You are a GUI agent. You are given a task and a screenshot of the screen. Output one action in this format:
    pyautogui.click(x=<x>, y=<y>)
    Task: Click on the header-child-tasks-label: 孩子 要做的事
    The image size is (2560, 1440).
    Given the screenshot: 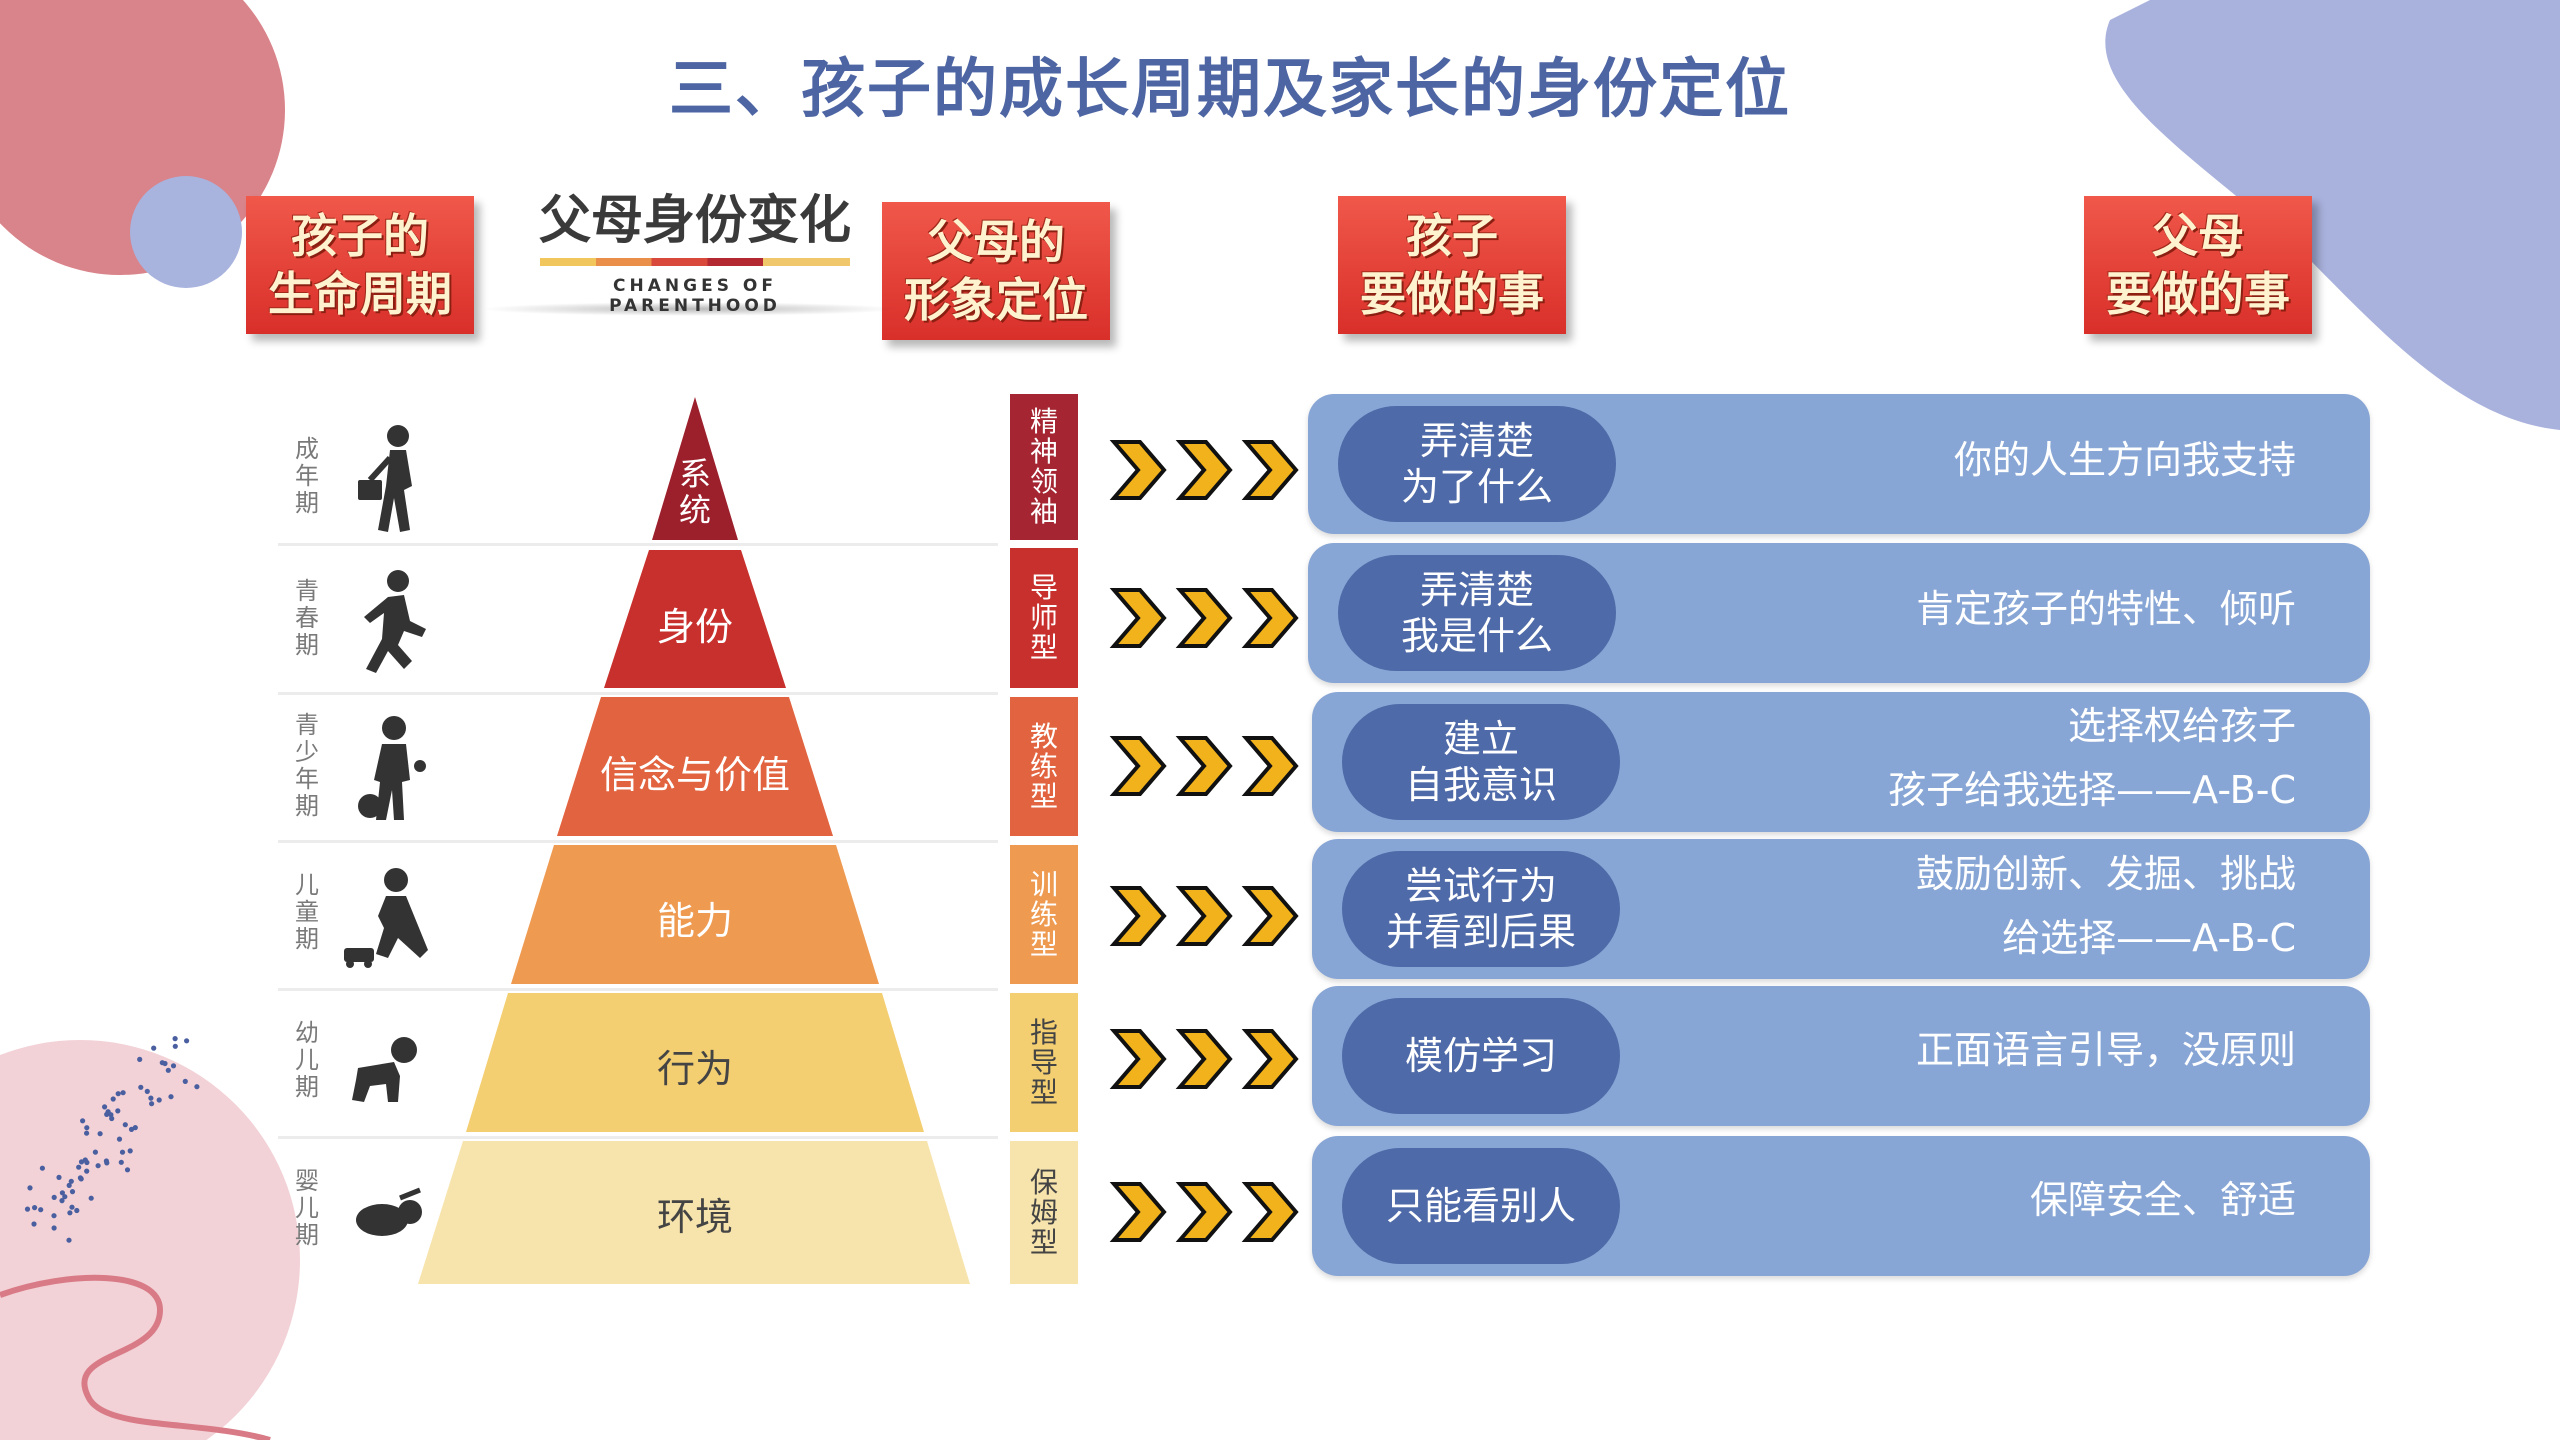 What is the action you would take?
    pyautogui.click(x=1452, y=265)
    